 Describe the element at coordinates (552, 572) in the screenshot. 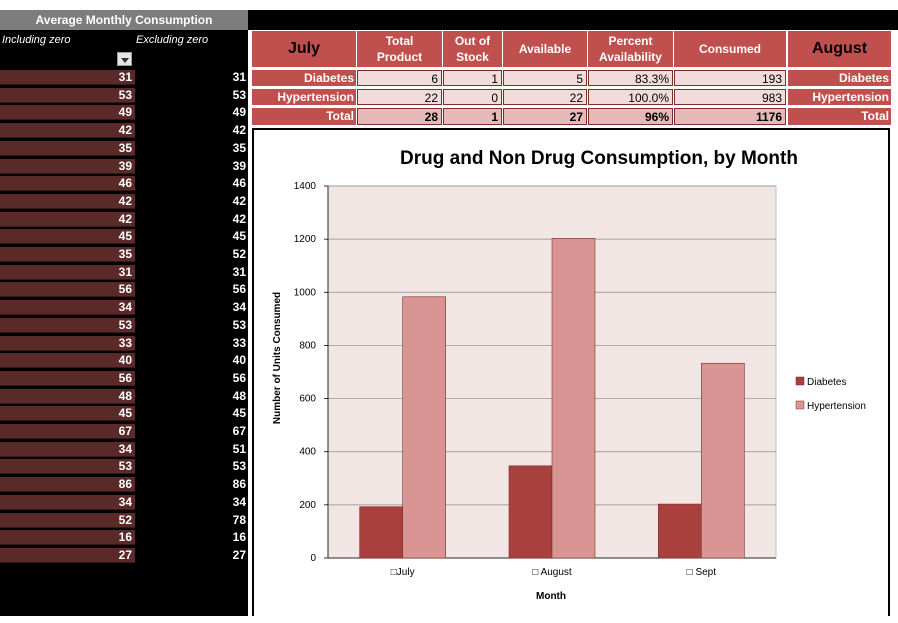

I see `x-tick-label: □ August` at that location.